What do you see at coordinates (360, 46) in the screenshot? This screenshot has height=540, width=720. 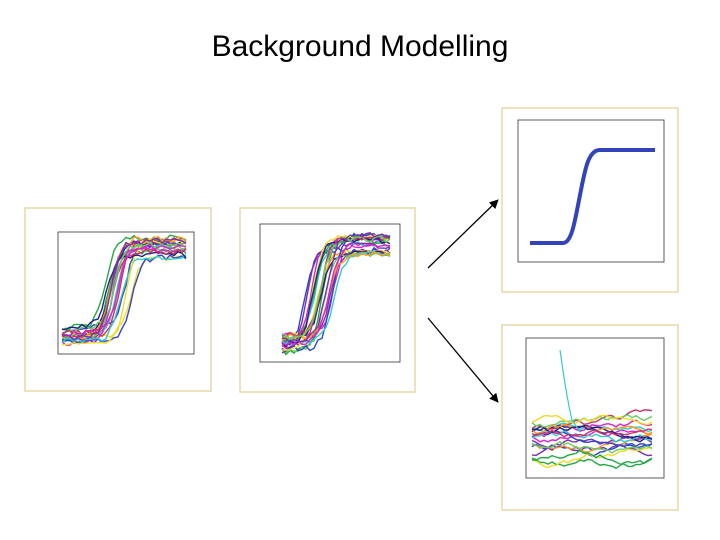 I see `slide-title: Background Modelling` at bounding box center [360, 46].